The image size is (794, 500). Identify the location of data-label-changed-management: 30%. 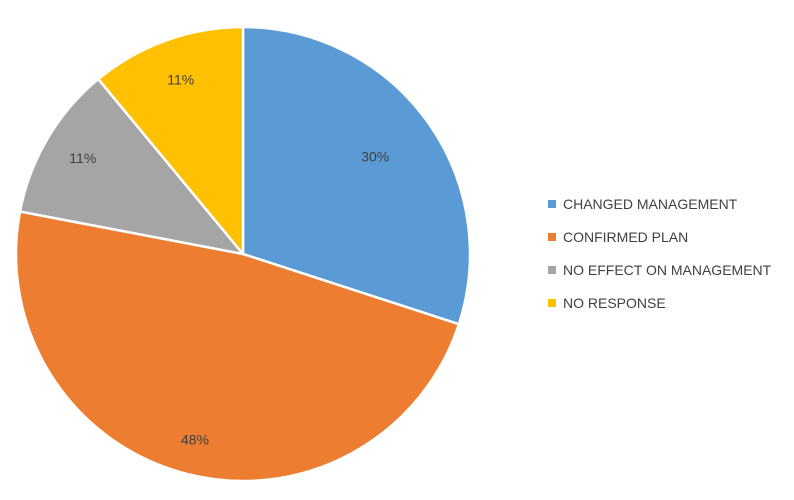
(375, 157).